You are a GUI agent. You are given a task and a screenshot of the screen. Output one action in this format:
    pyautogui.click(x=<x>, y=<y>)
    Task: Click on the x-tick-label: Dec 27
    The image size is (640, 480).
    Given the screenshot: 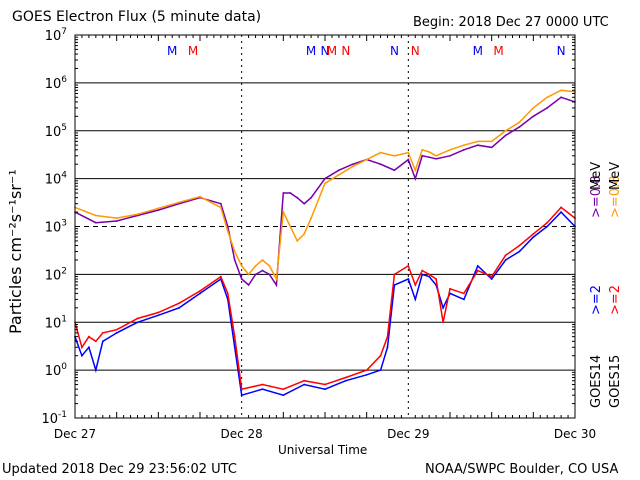 What is the action you would take?
    pyautogui.click(x=75, y=434)
    